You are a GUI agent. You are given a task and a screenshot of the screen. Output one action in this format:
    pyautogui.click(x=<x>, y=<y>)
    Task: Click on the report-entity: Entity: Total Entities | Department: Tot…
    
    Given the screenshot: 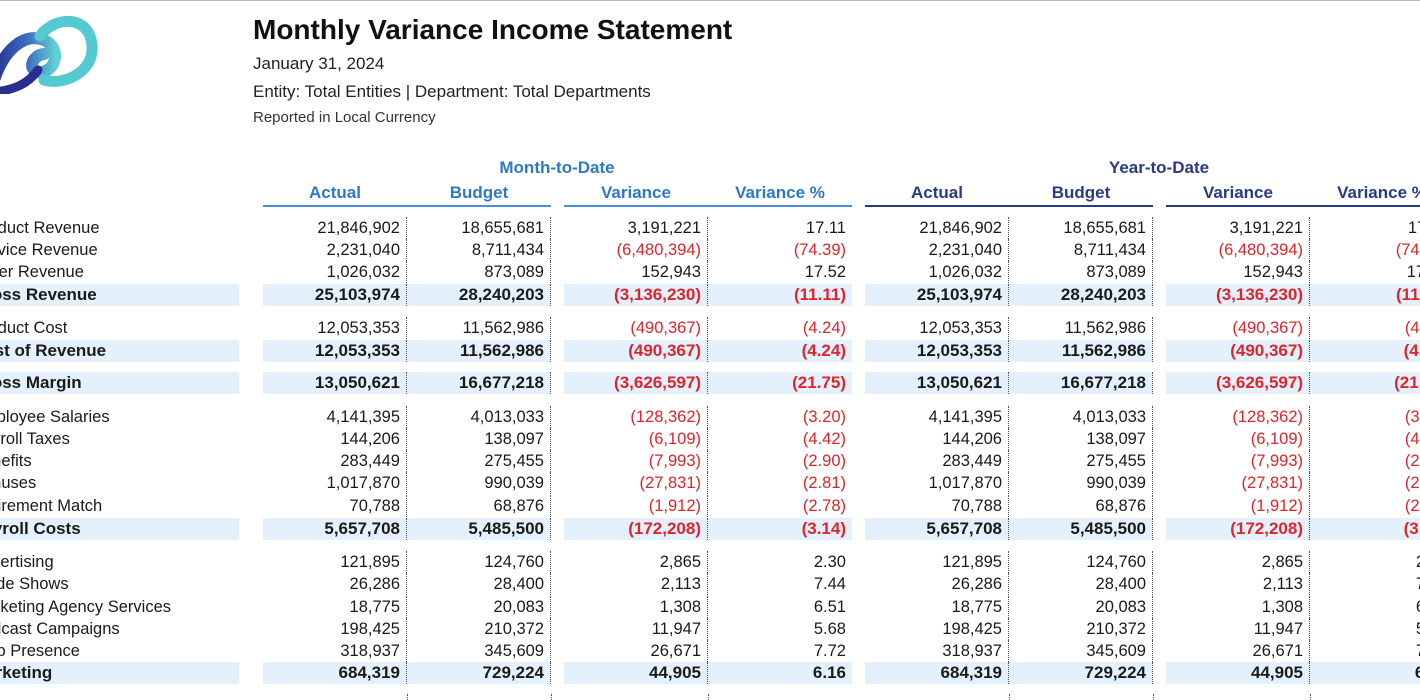 What is the action you would take?
    pyautogui.click(x=452, y=91)
    